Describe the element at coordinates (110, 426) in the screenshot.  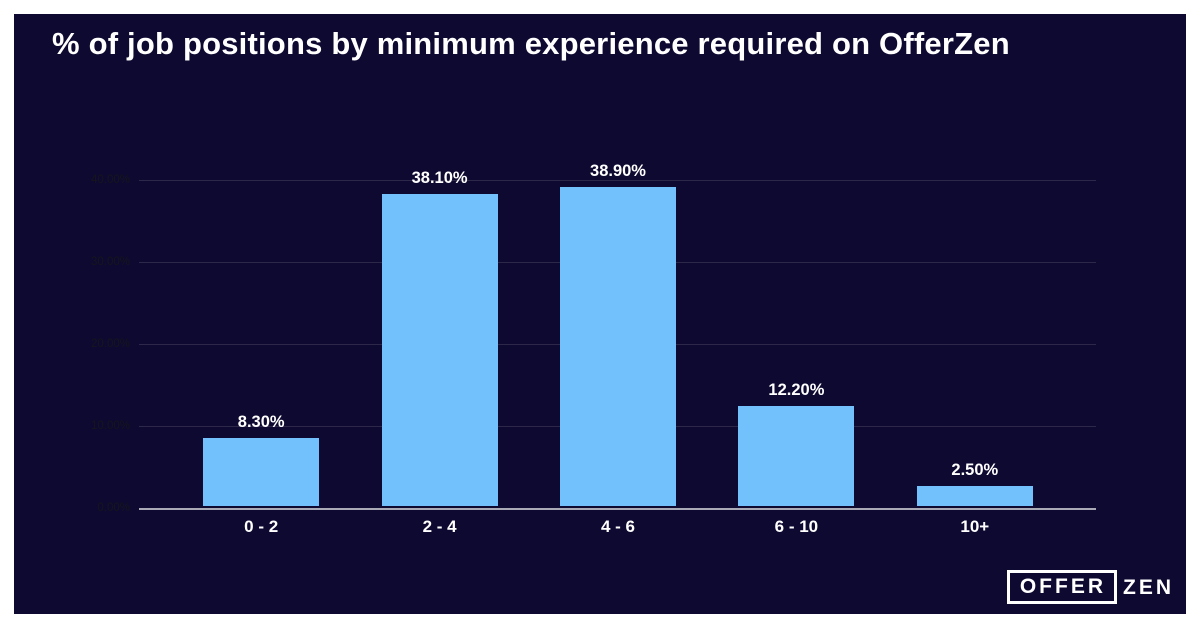
I see `y-axis-tick-label: 10.00%` at that location.